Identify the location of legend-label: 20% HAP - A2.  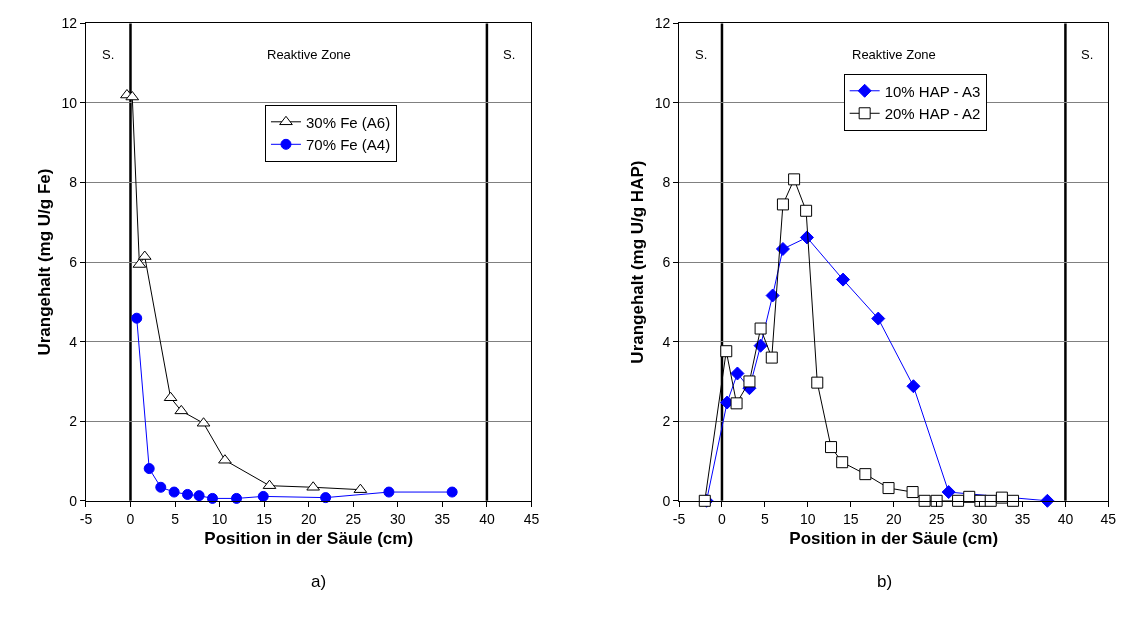
(932, 114).